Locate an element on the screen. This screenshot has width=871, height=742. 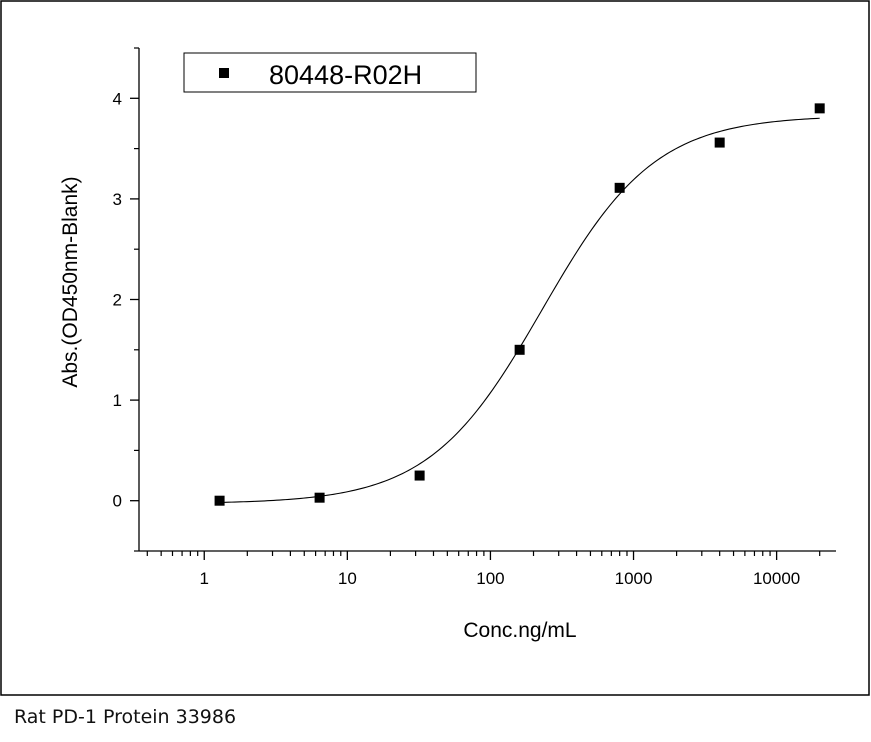
y-tick-label: 2 is located at coordinates (117, 300).